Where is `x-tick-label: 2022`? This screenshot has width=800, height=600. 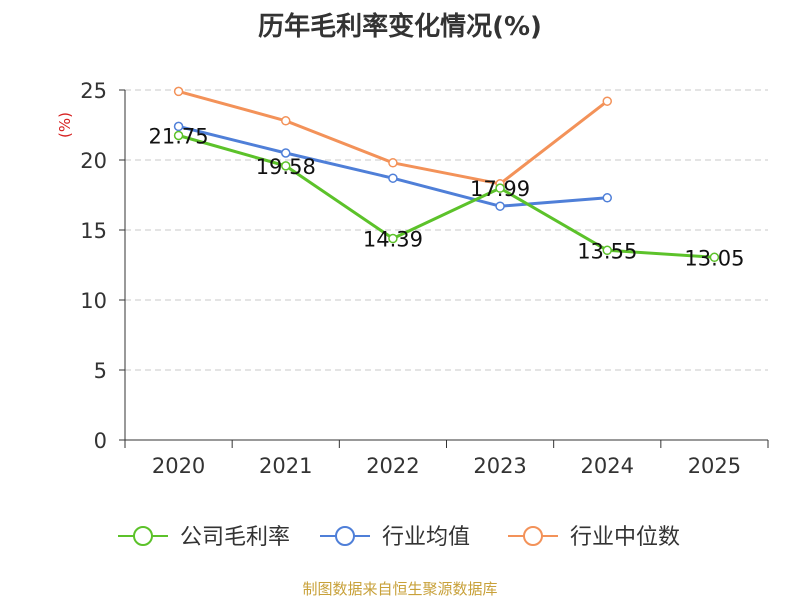
x-tick-label: 2022 is located at coordinates (392, 466).